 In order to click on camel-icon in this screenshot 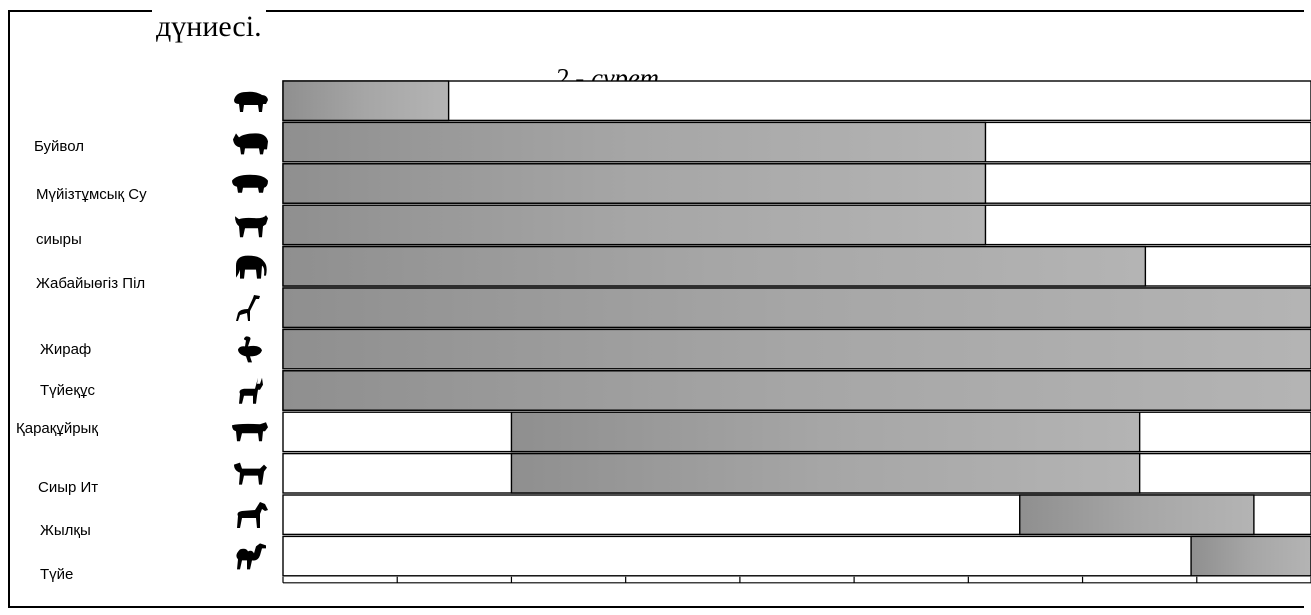, I will do `click(251, 556)`.